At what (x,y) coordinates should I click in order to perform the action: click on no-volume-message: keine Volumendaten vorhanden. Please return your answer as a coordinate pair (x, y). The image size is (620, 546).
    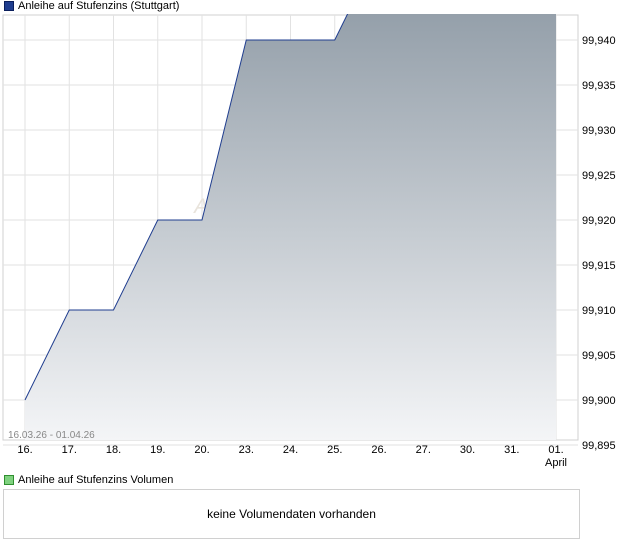
    Looking at the image, I should click on (291, 514).